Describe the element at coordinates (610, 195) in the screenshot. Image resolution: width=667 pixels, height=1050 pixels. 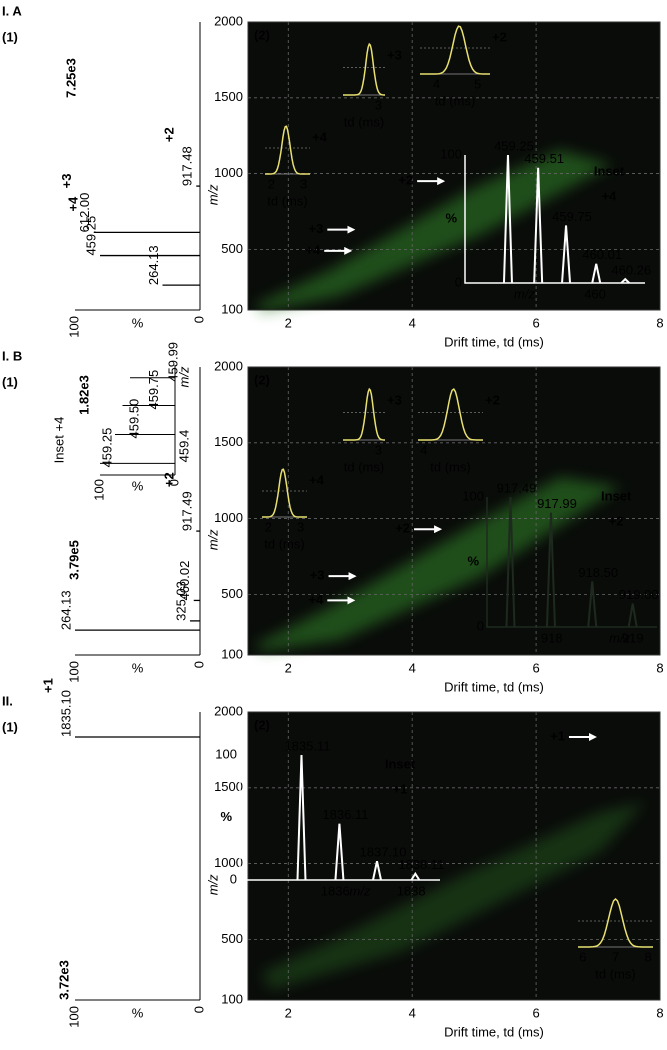
I see `inset-charge: +4` at that location.